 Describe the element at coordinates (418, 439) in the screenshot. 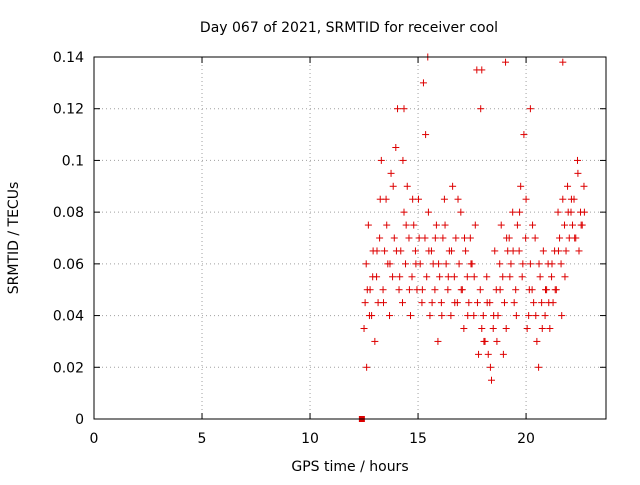

I see `x-tick-label: 15` at that location.